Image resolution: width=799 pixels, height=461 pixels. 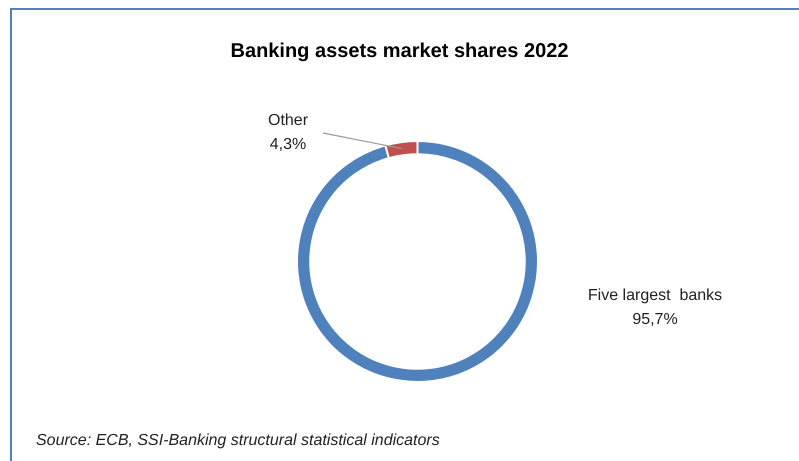 I want to click on slice-label: Five largest banks, so click(x=655, y=295).